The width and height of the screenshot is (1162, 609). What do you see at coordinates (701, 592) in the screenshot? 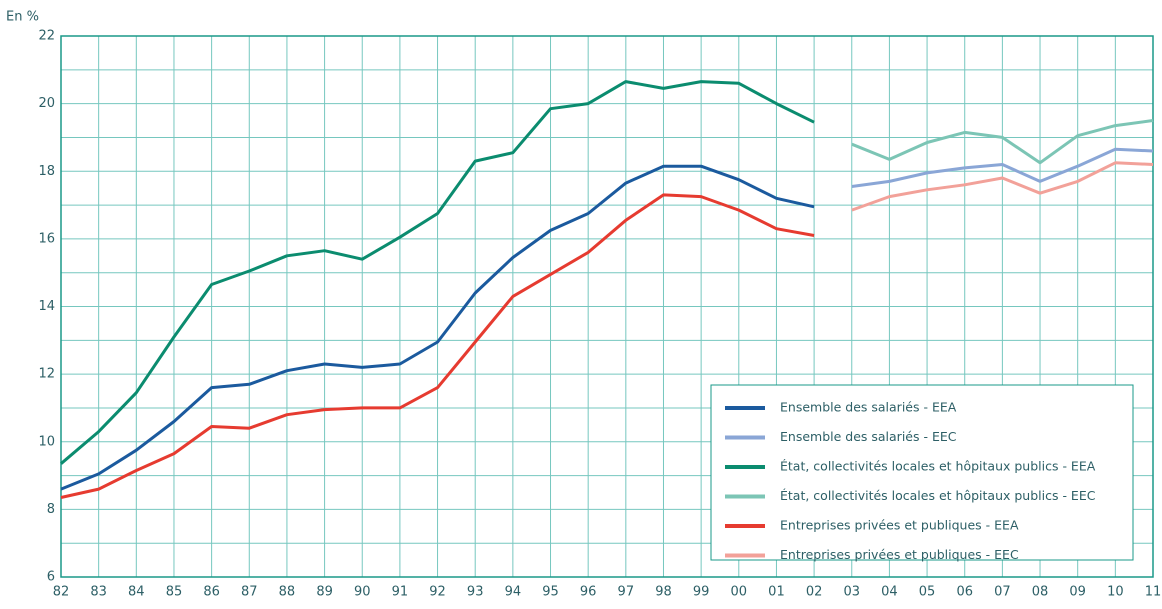
I see `x-tick-label: 99` at bounding box center [701, 592].